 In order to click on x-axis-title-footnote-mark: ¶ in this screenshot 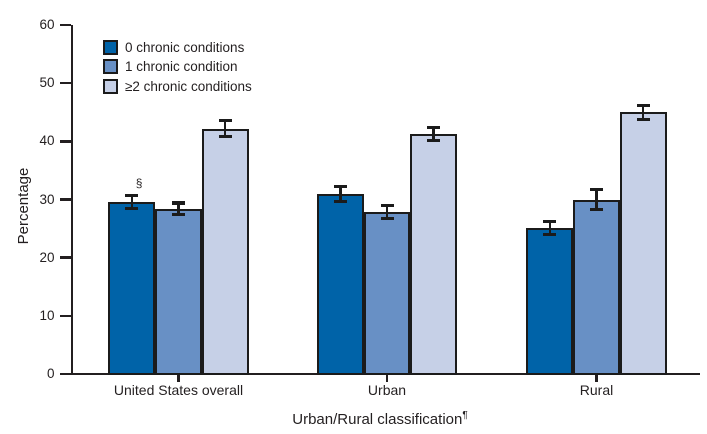, I will do `click(465, 415)`.